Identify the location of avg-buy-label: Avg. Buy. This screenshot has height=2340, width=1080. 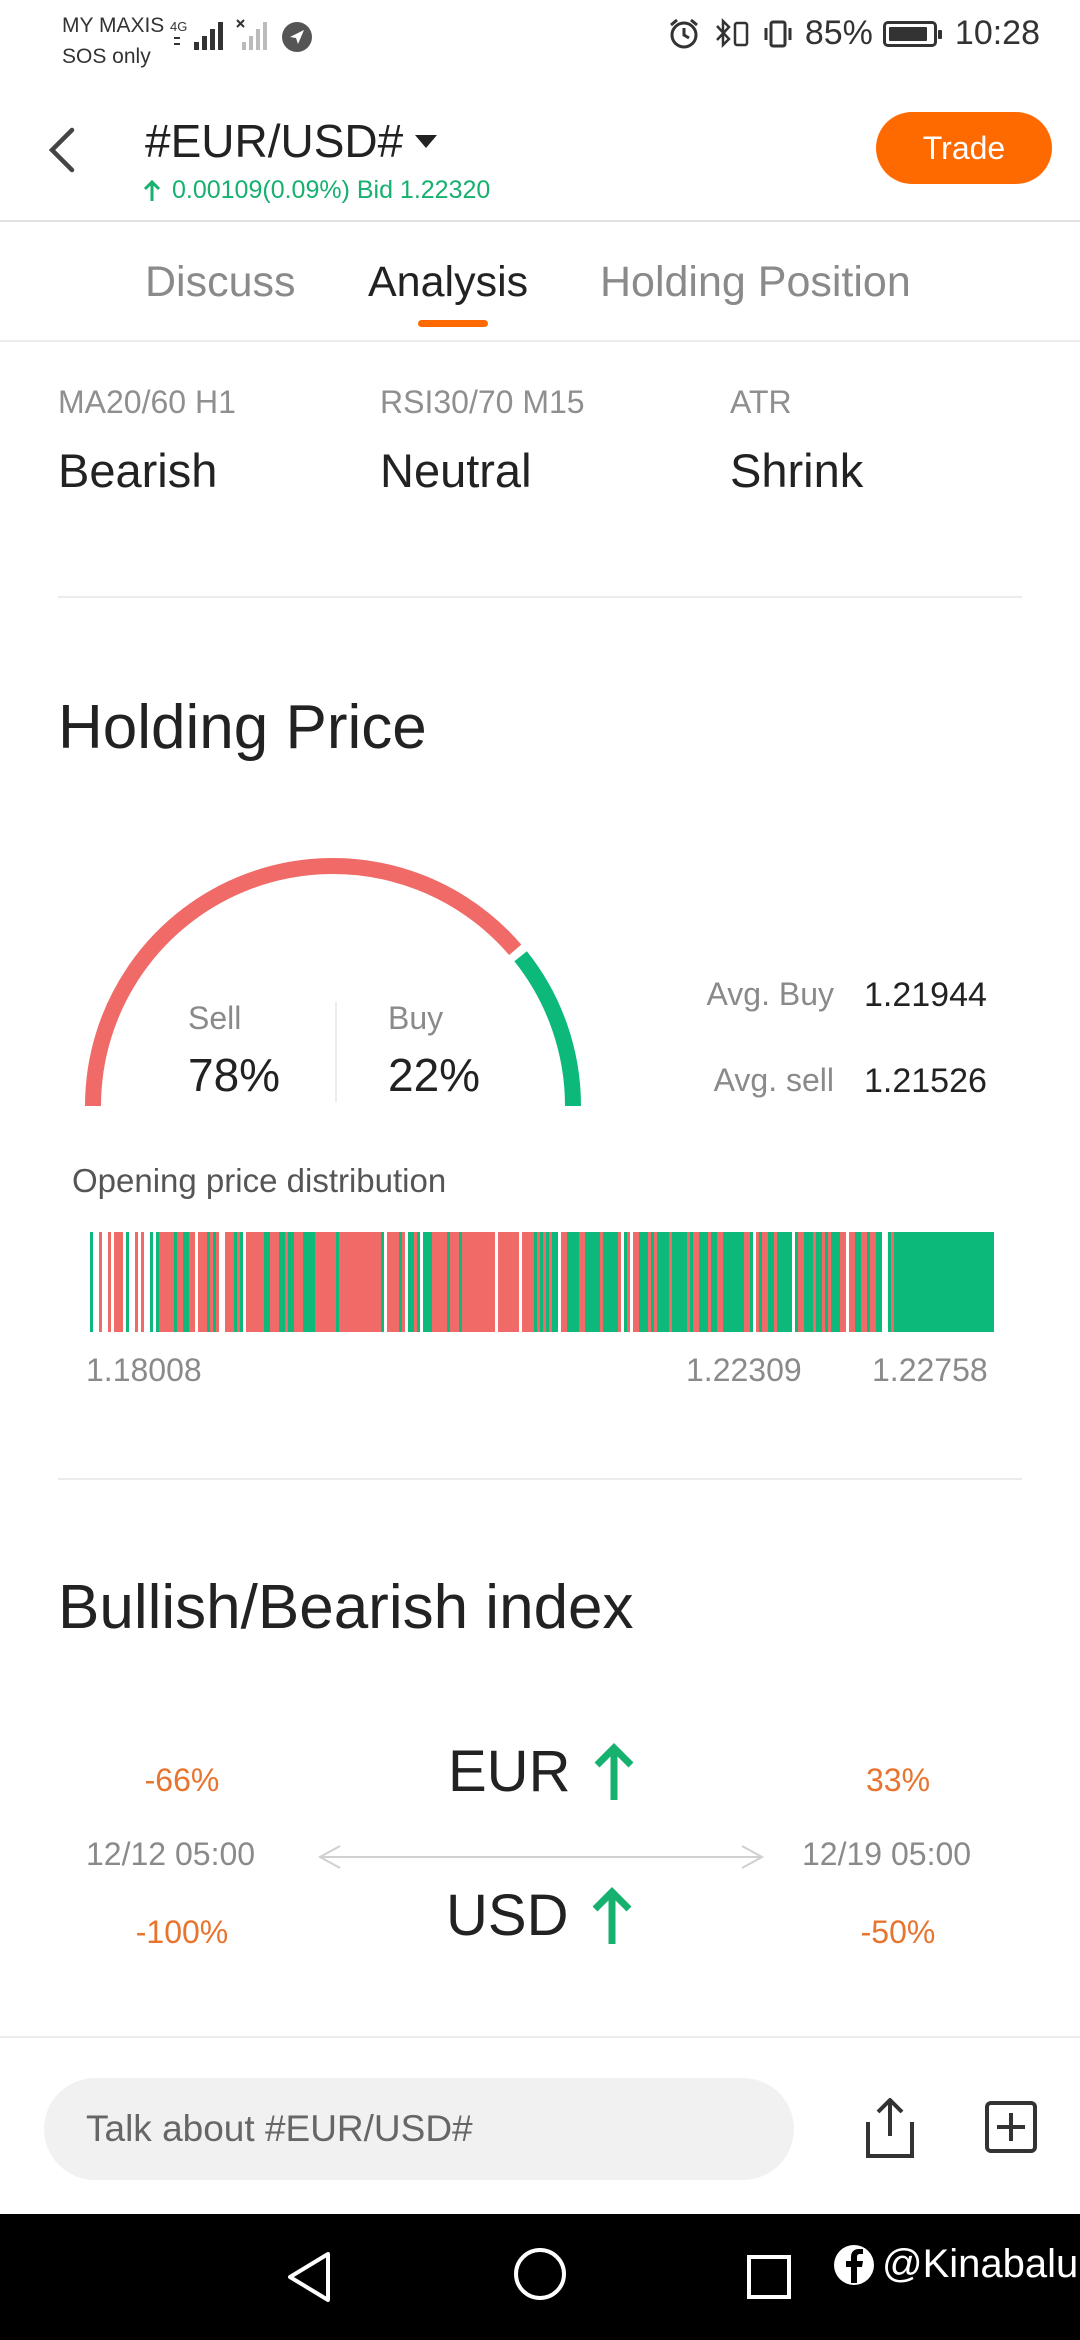
(770, 994).